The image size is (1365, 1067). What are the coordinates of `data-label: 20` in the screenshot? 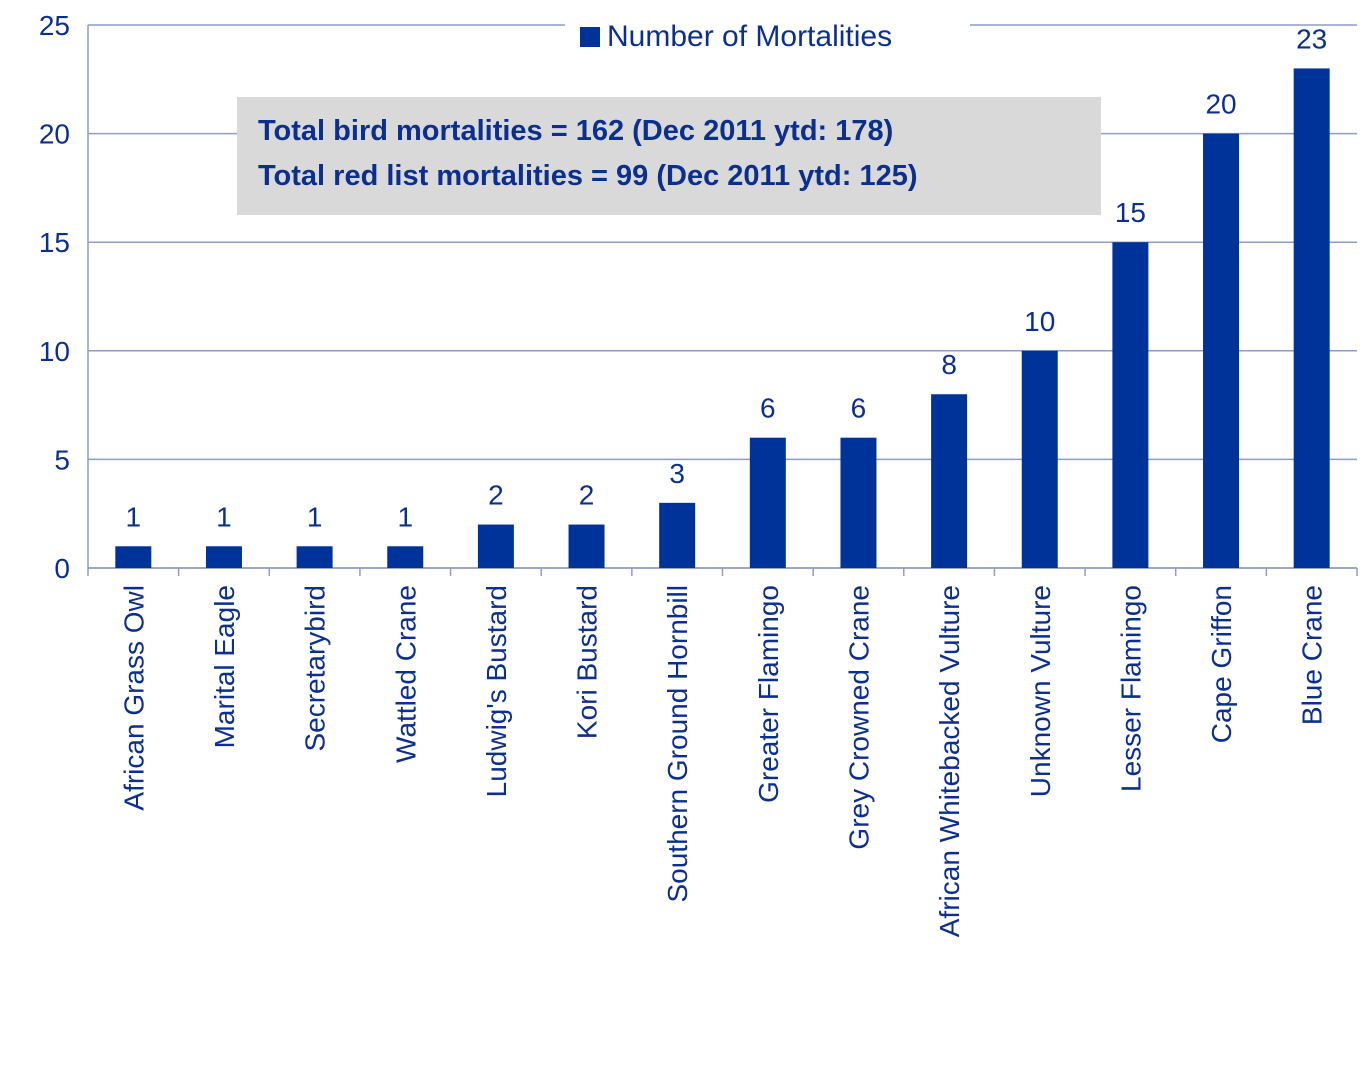 It's located at (1220, 104).